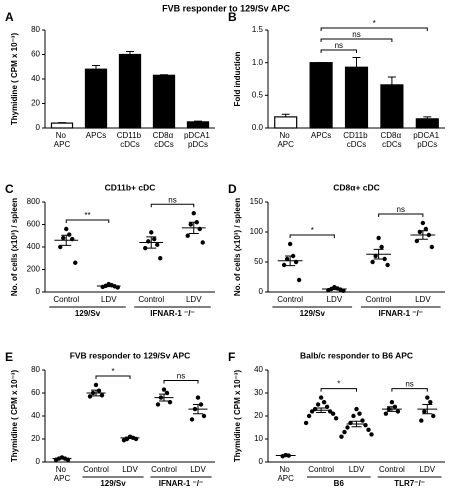 The width and height of the screenshot is (453, 500). What do you see at coordinates (257, 201) in the screenshot?
I see `y-tick-label: 150` at bounding box center [257, 201].